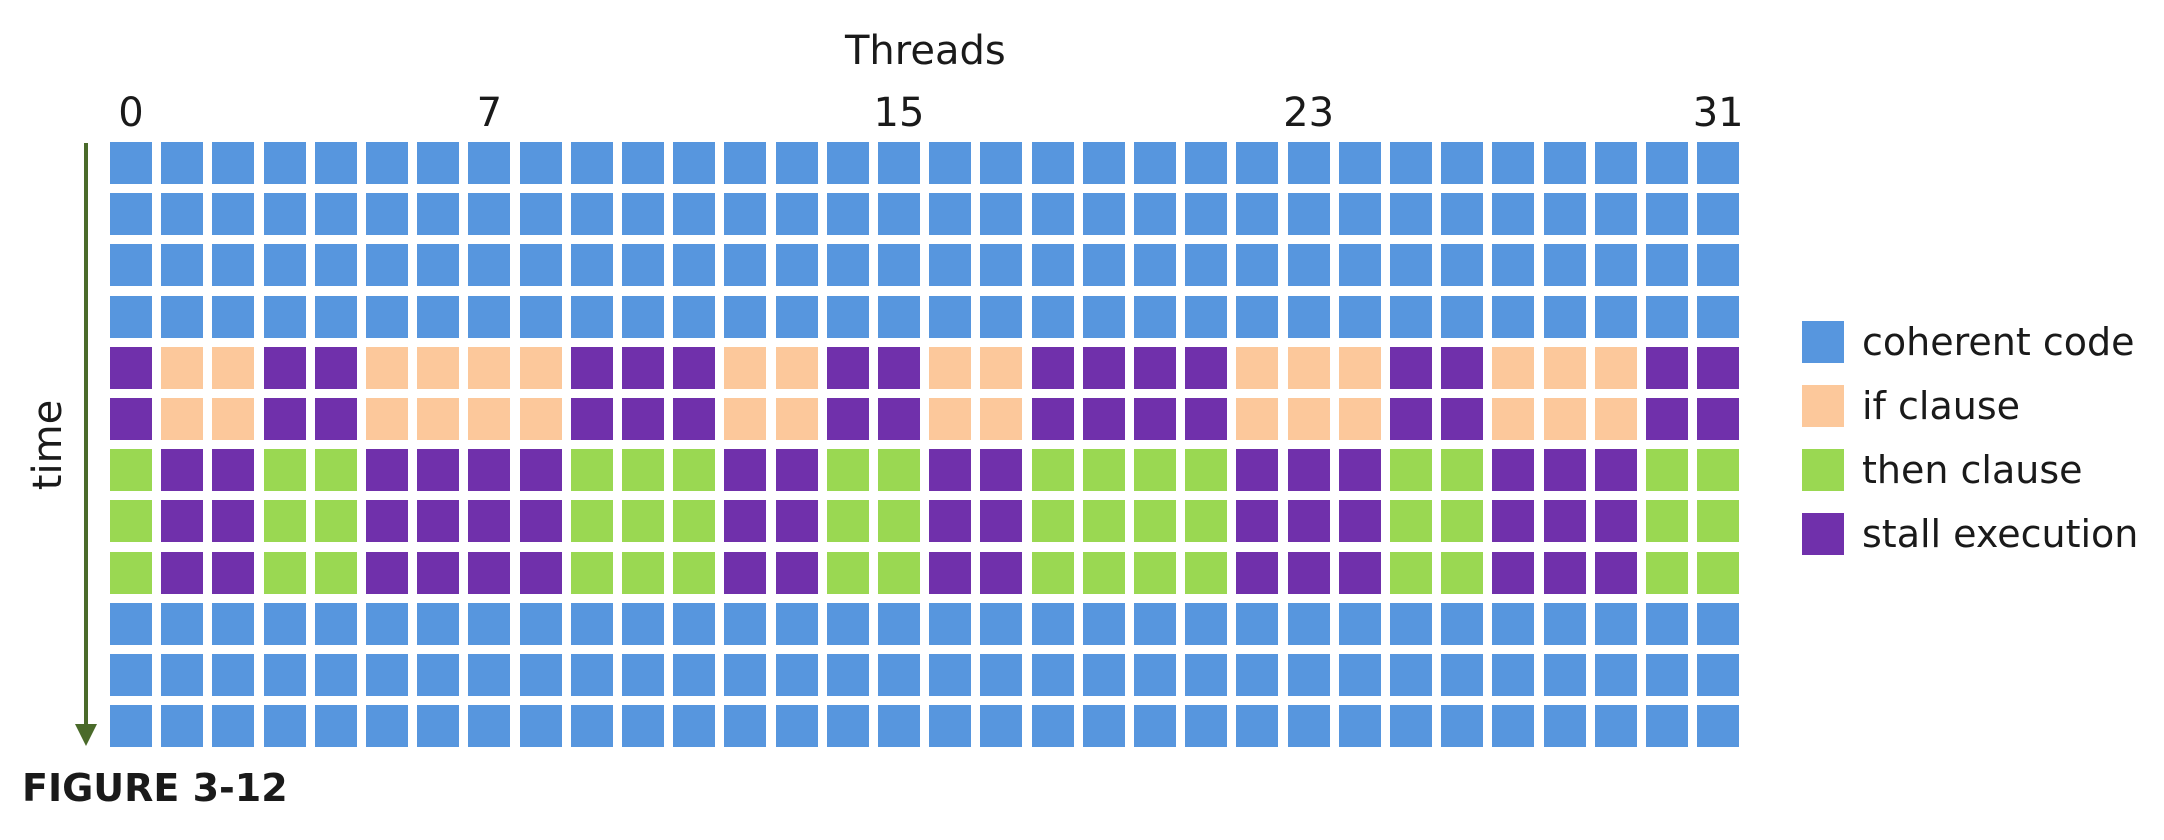 This screenshot has height=840, width=2164. I want to click on thread-tick-31: 31, so click(1718, 113).